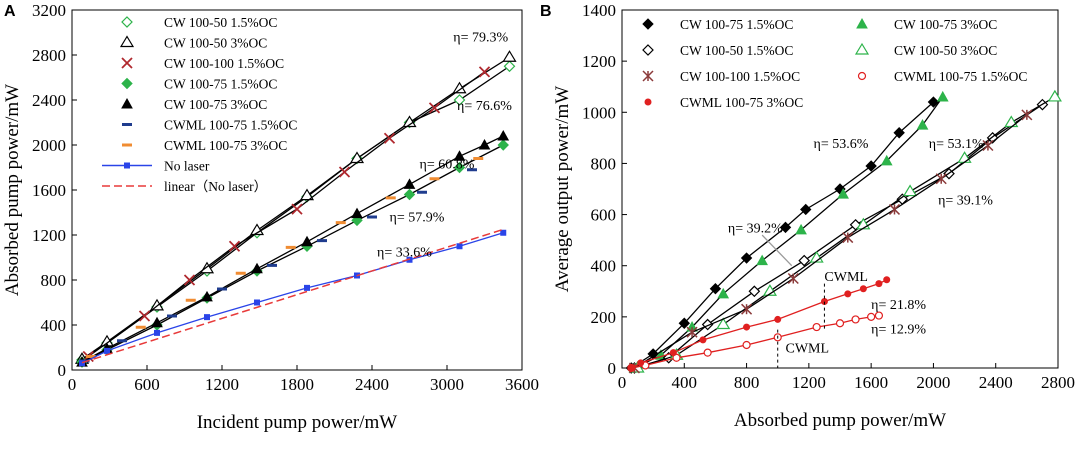 The width and height of the screenshot is (1084, 450). I want to click on legend-item-cw-100-50-1-5-oc: CW 100-50 1.5%OC, so click(199, 22).